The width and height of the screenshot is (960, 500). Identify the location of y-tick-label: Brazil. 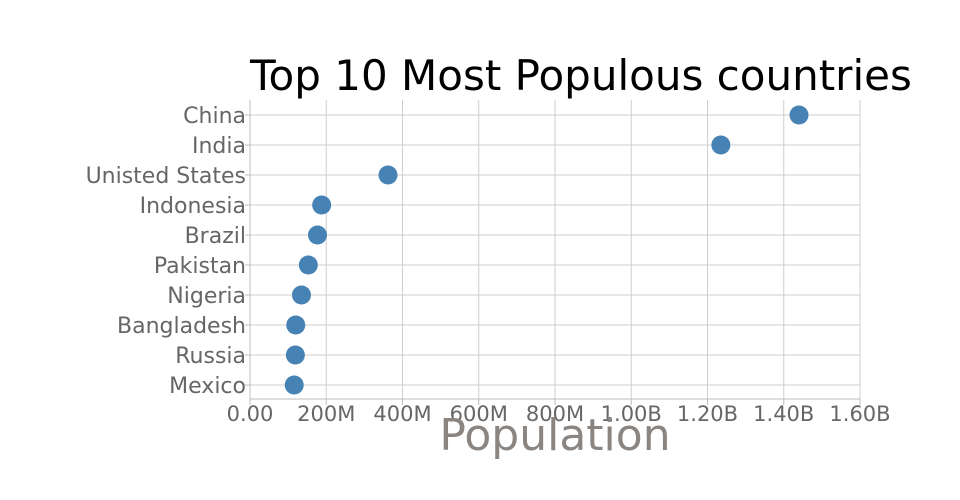
(215, 236).